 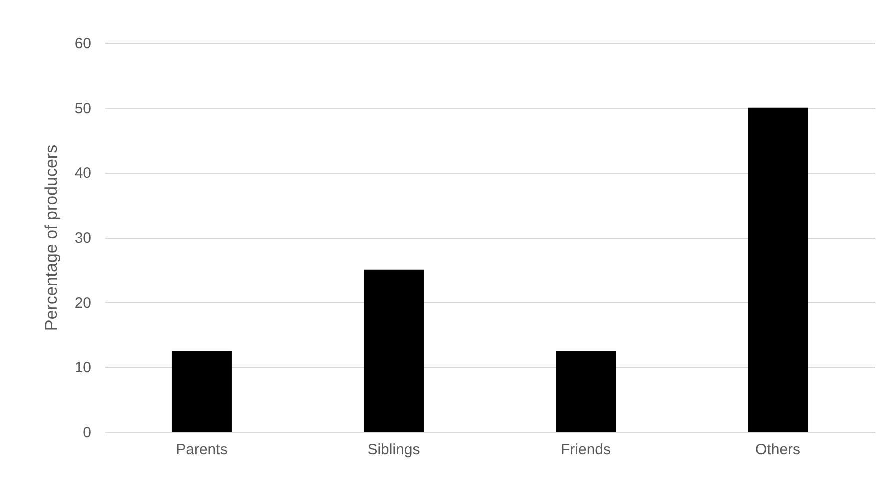 What do you see at coordinates (83, 109) in the screenshot?
I see `y-tick-label: 50` at bounding box center [83, 109].